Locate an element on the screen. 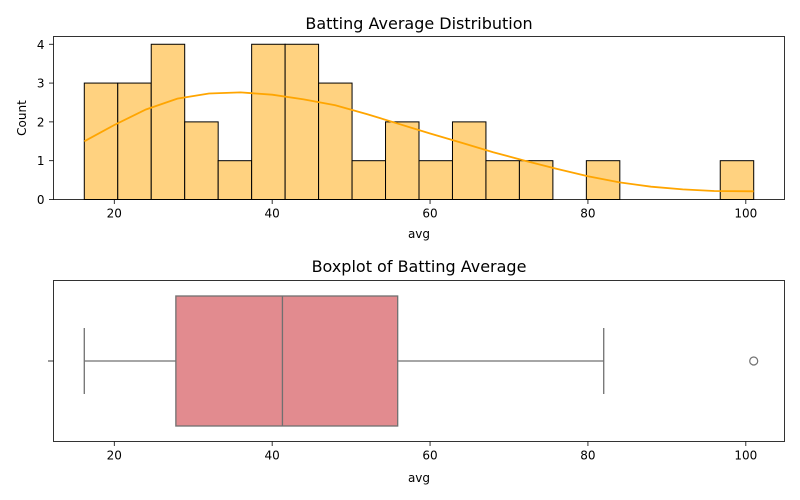  y-tick-label: 0 is located at coordinates (41, 200).